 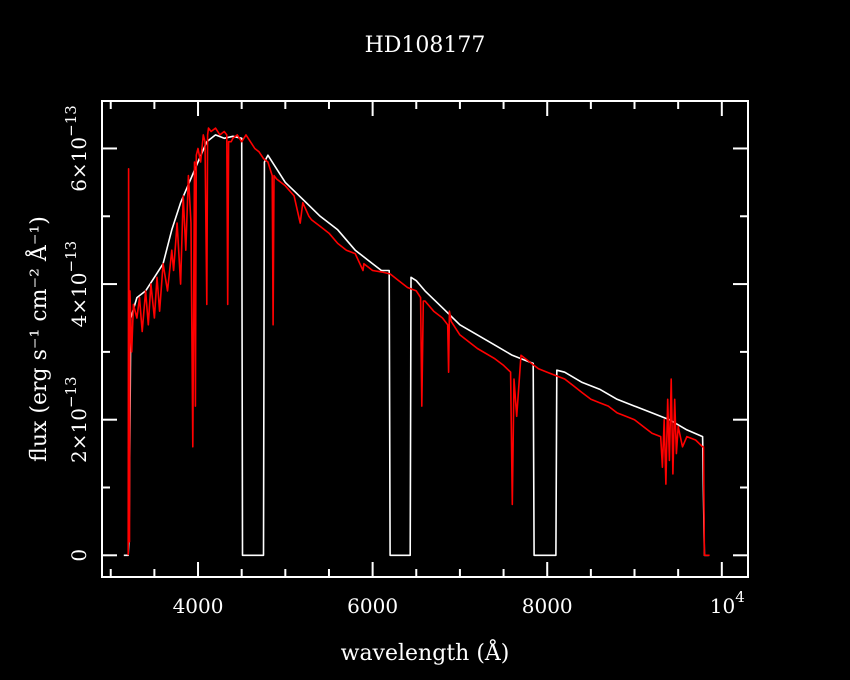 I want to click on y-tick-mantissa: 0, so click(x=79, y=555).